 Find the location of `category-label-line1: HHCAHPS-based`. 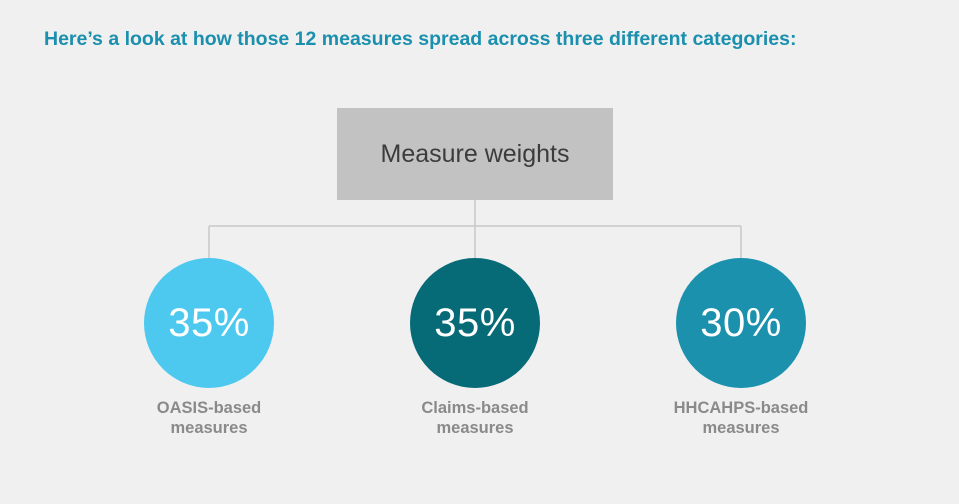

category-label-line1: HHCAHPS-based is located at coordinates (741, 408).